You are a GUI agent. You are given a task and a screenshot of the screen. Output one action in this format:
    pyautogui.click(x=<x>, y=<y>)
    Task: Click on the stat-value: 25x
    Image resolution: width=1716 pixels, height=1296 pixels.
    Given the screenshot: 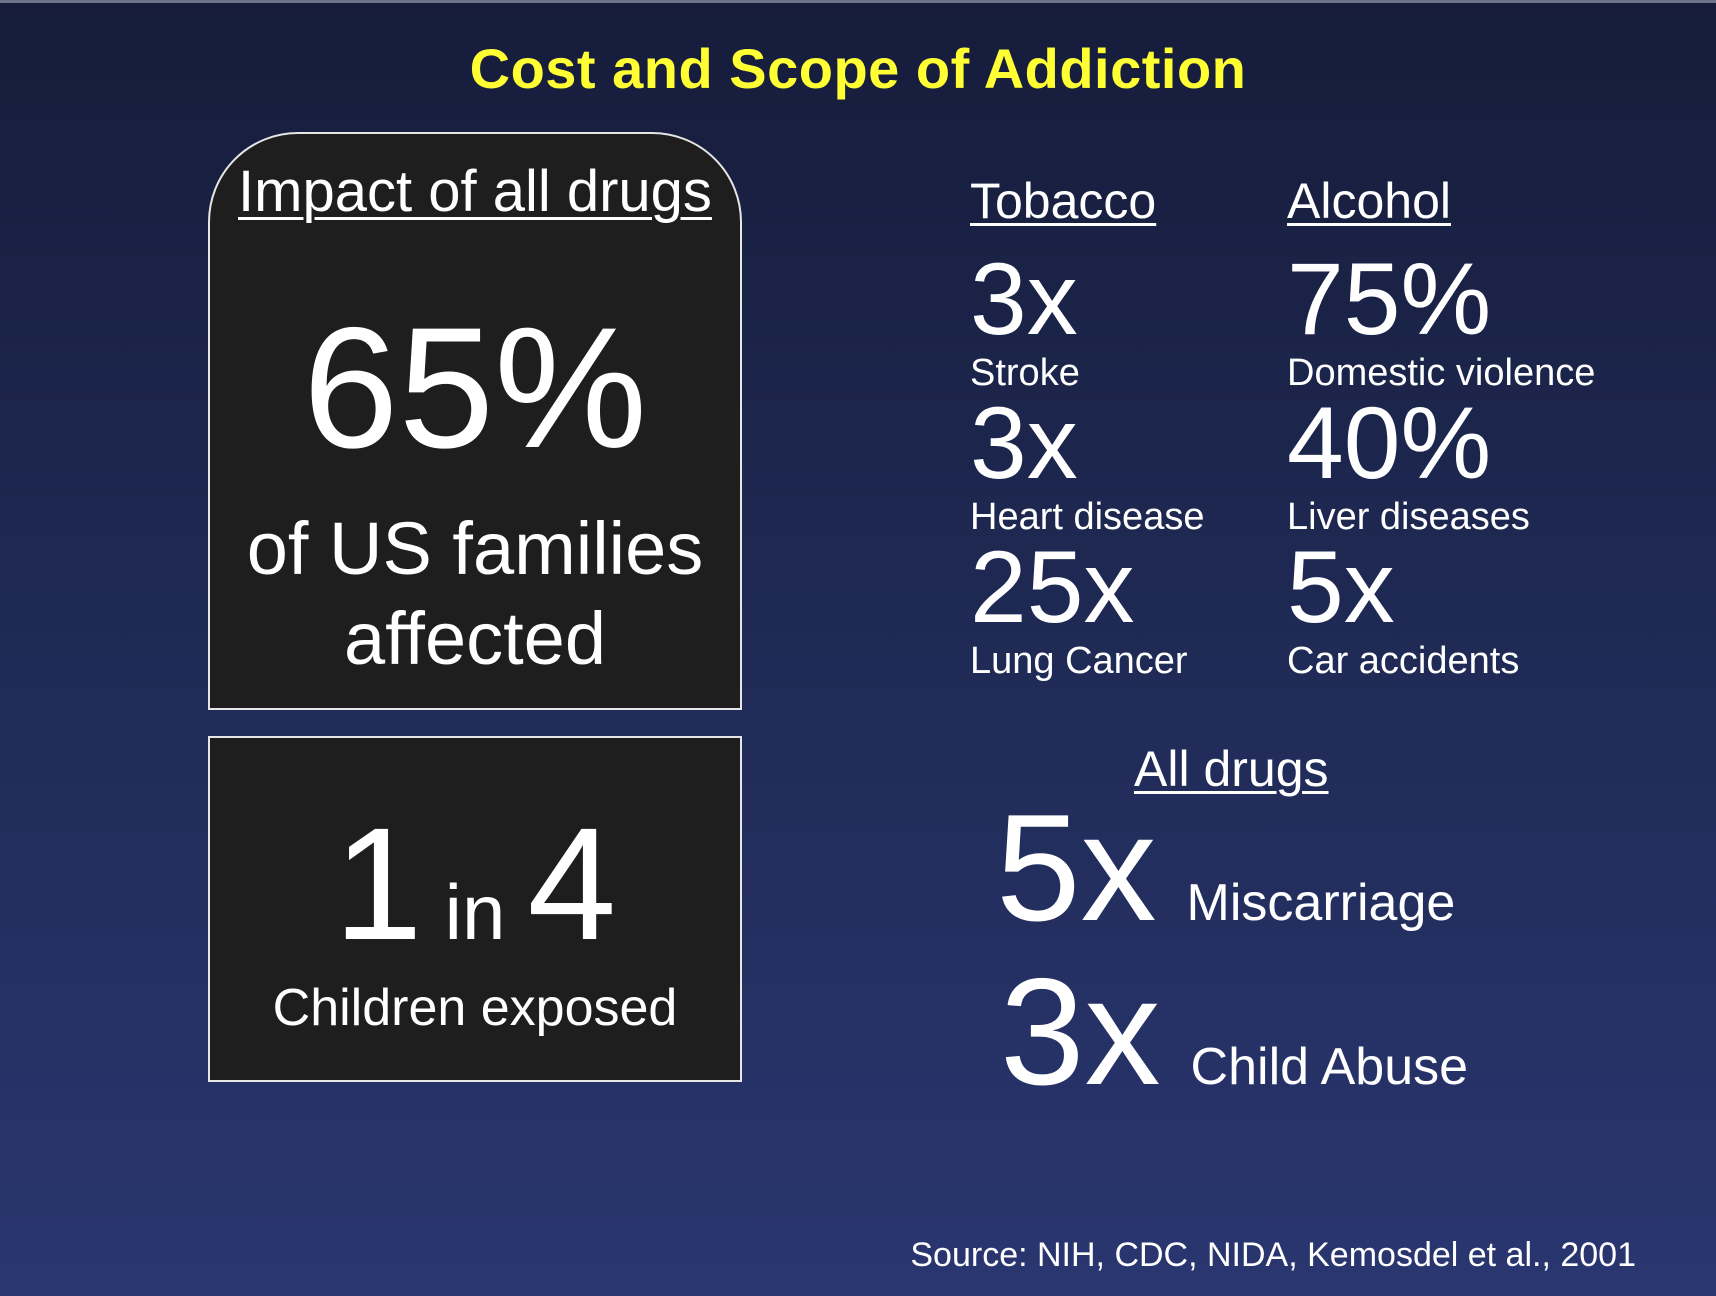 What is the action you would take?
    pyautogui.click(x=1052, y=587)
    